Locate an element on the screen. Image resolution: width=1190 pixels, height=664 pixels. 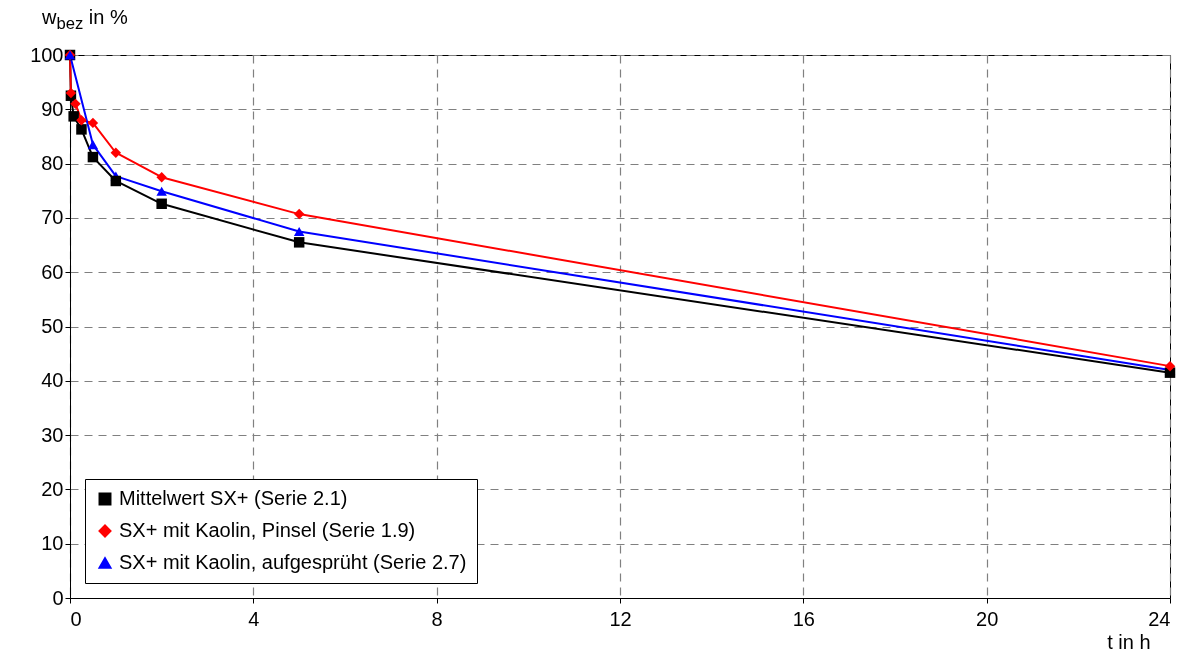
legend-label: SX+ mit Kaolin, aufgesprüht (Serie 2.7) is located at coordinates (293, 562).